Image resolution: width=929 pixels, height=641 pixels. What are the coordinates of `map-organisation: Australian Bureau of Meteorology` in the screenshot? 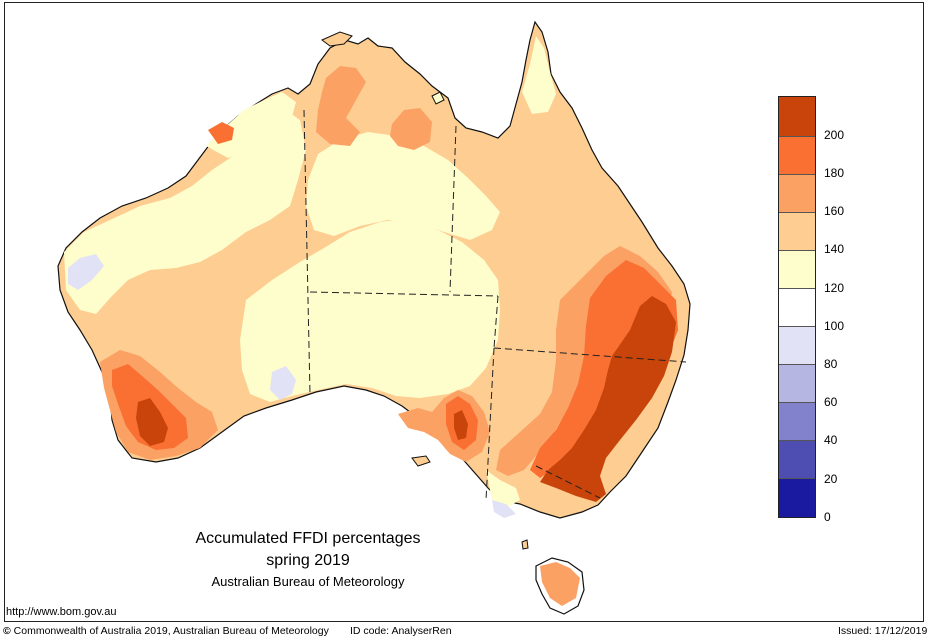 It's located at (308, 581).